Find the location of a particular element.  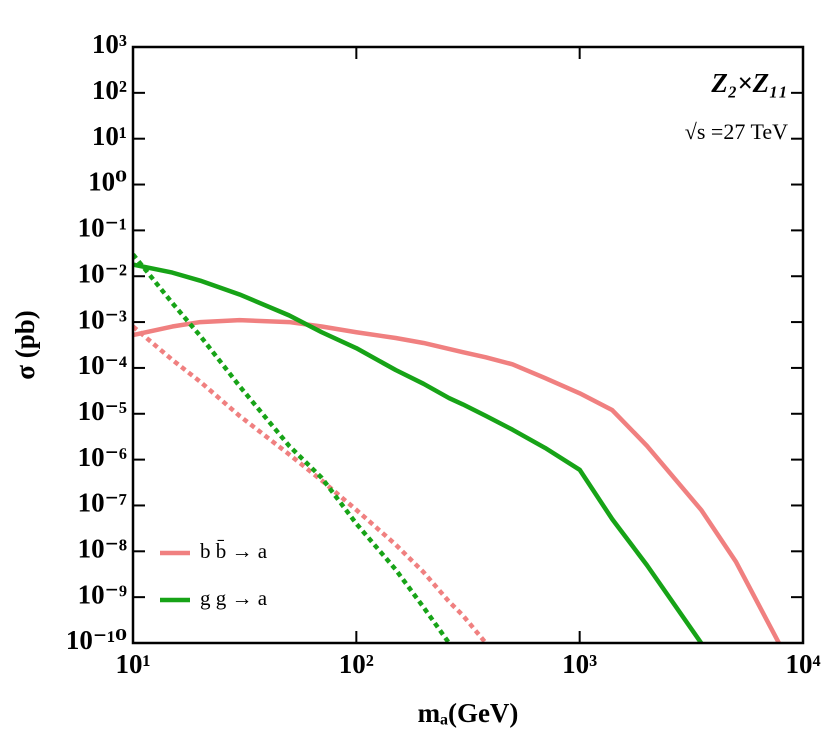

x-axis-label: mₐ(GeV) is located at coordinates (468, 713).